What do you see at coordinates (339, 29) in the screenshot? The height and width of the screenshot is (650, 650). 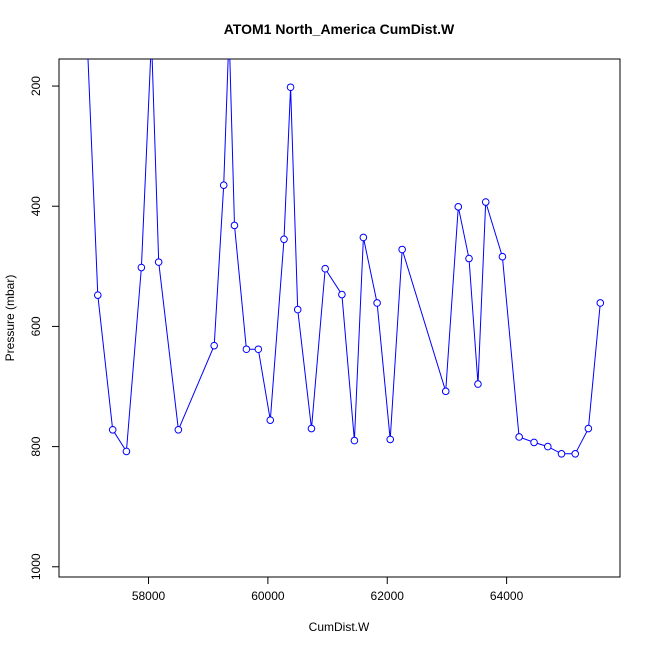 I see `chart-title: ATOM1 North_America CumDist.W` at bounding box center [339, 29].